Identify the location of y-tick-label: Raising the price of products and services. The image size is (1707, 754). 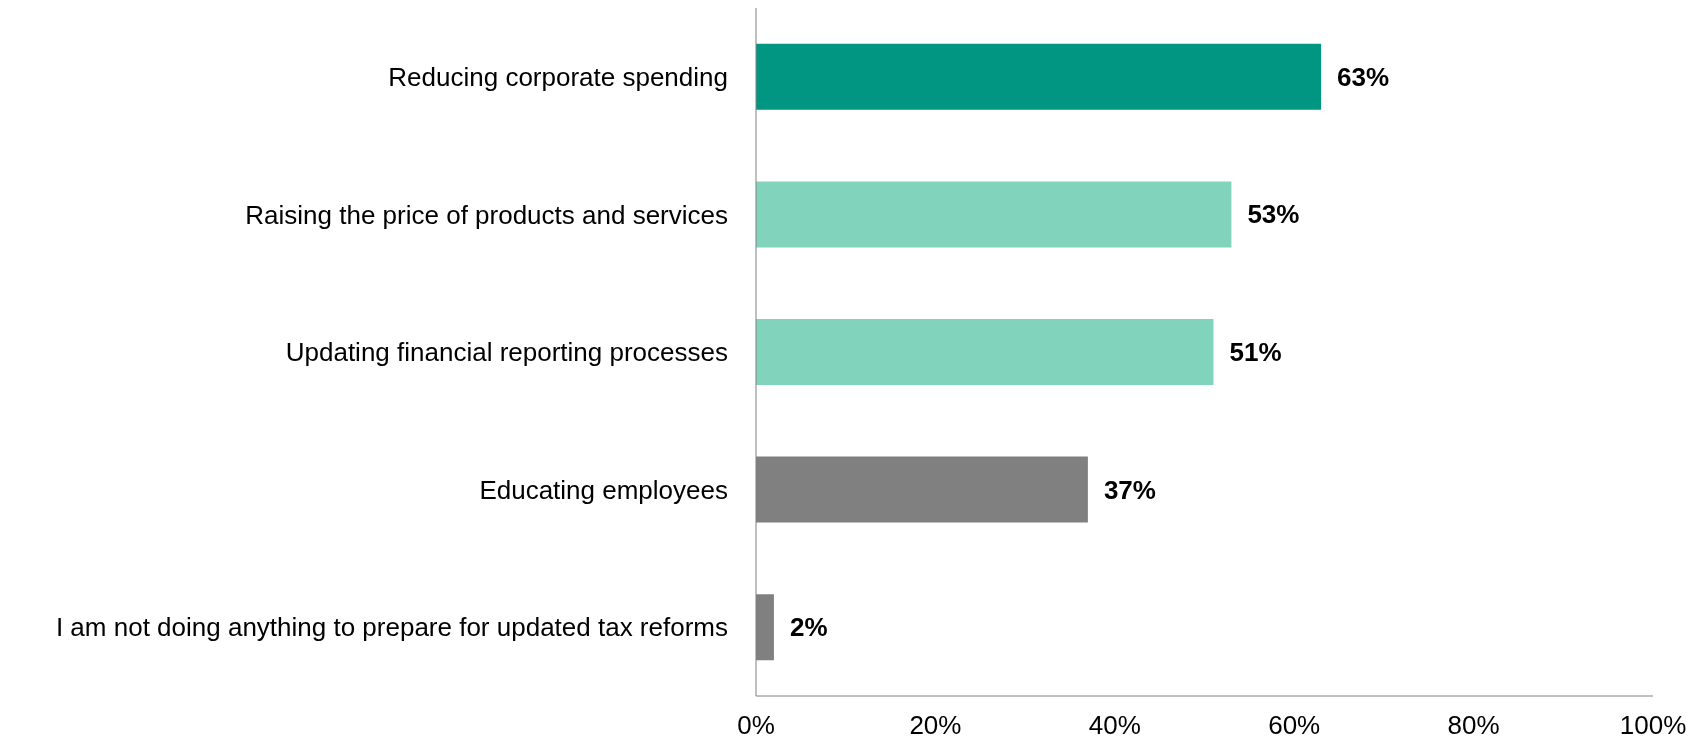
(486, 214).